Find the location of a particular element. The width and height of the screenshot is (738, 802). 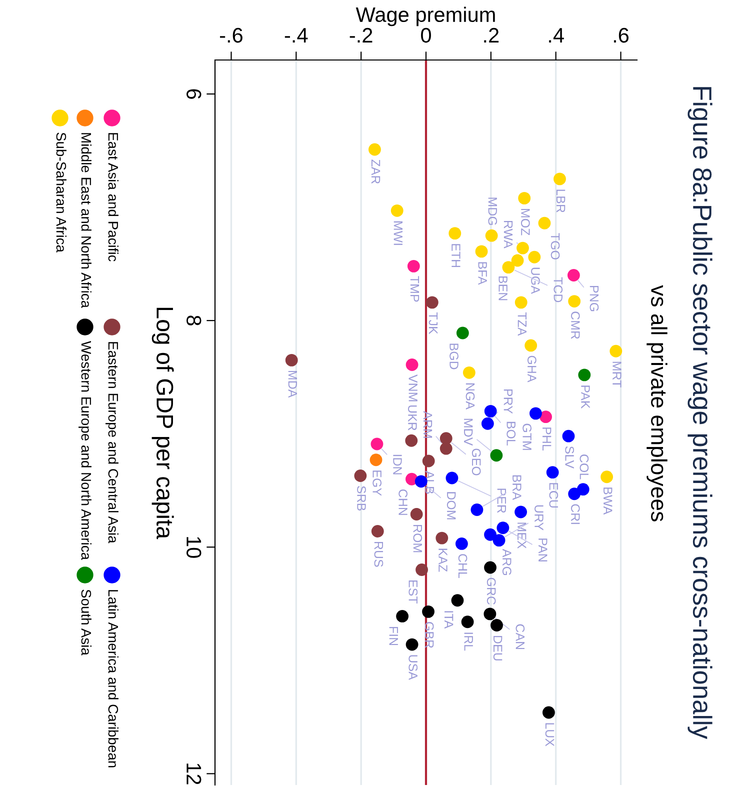

annotation: RWA is located at coordinates (508, 234).